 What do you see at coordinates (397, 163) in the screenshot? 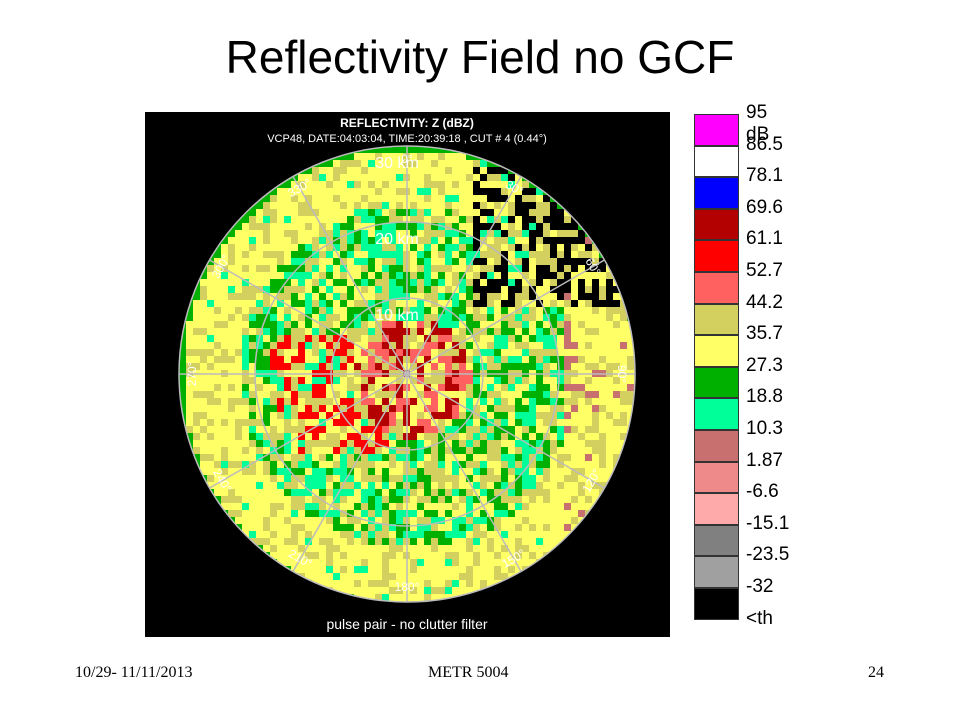
I see `range-label: 30 km` at bounding box center [397, 163].